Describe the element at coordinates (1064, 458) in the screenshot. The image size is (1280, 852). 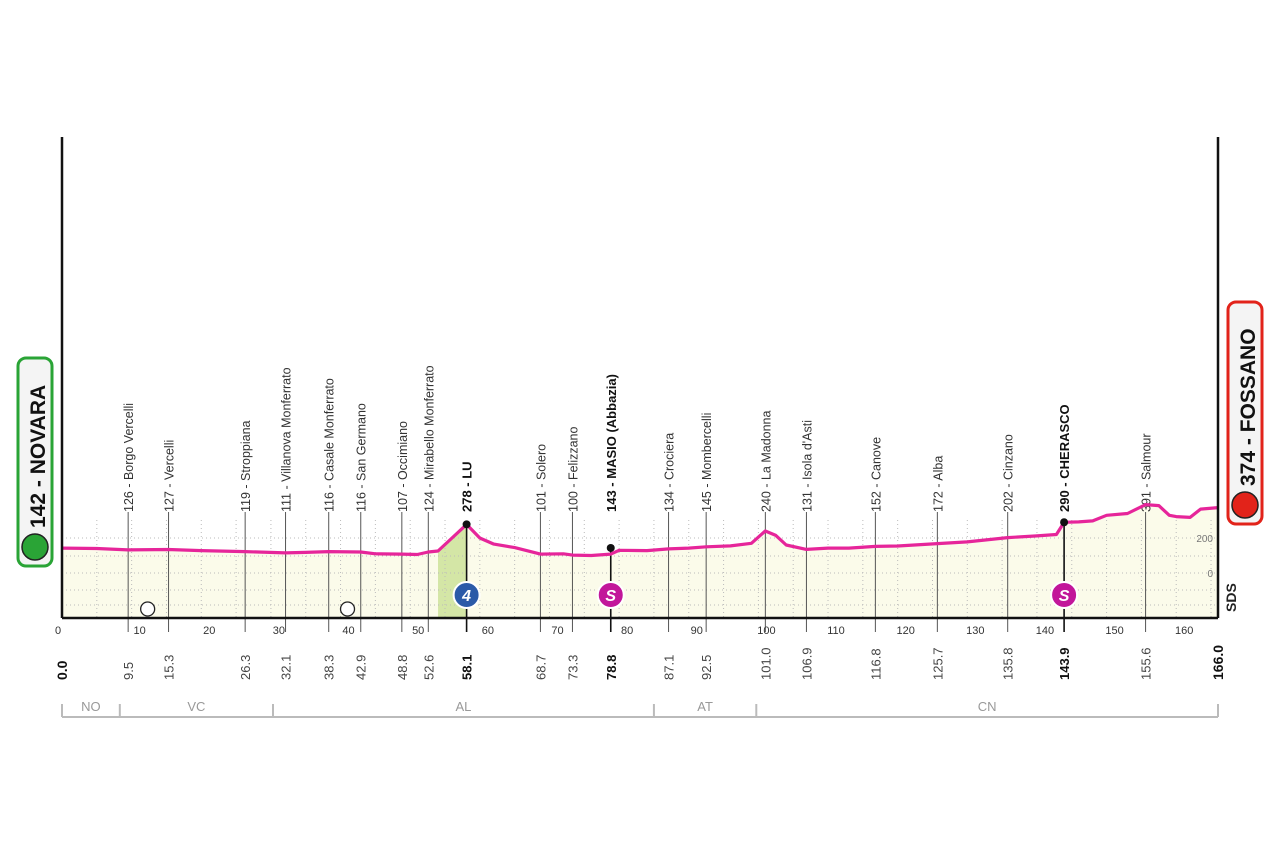
I see `place-label: 290 - CHERASCO` at that location.